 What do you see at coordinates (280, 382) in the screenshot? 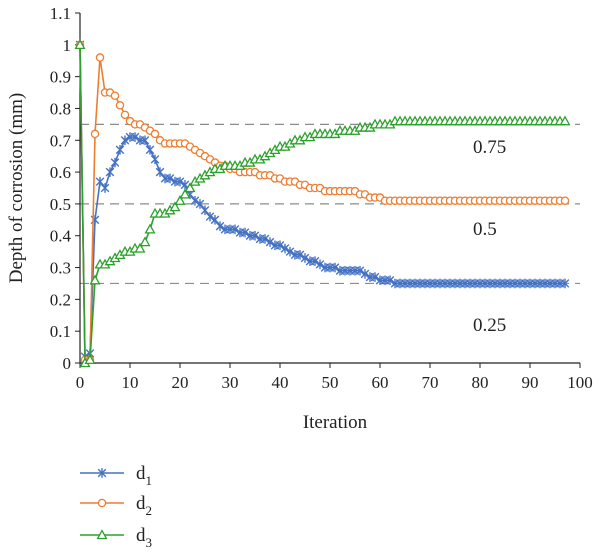
I see `x-tick-label: 40` at bounding box center [280, 382].